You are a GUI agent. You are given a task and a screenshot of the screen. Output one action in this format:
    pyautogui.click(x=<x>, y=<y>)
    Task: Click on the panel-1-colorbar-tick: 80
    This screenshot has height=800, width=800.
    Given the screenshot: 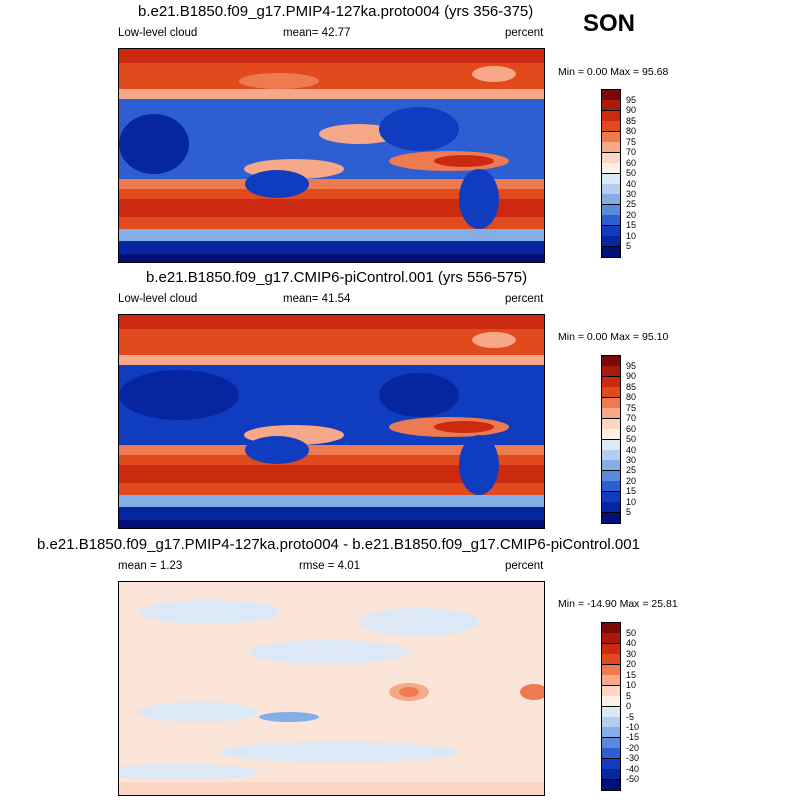 What is the action you would take?
    pyautogui.click(x=631, y=131)
    